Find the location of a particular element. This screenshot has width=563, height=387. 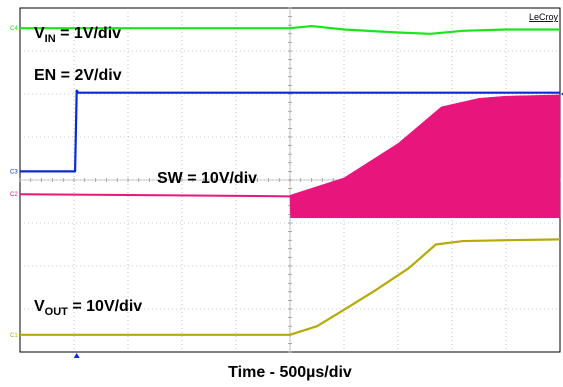

channel-marker: C1 is located at coordinates (14, 336).